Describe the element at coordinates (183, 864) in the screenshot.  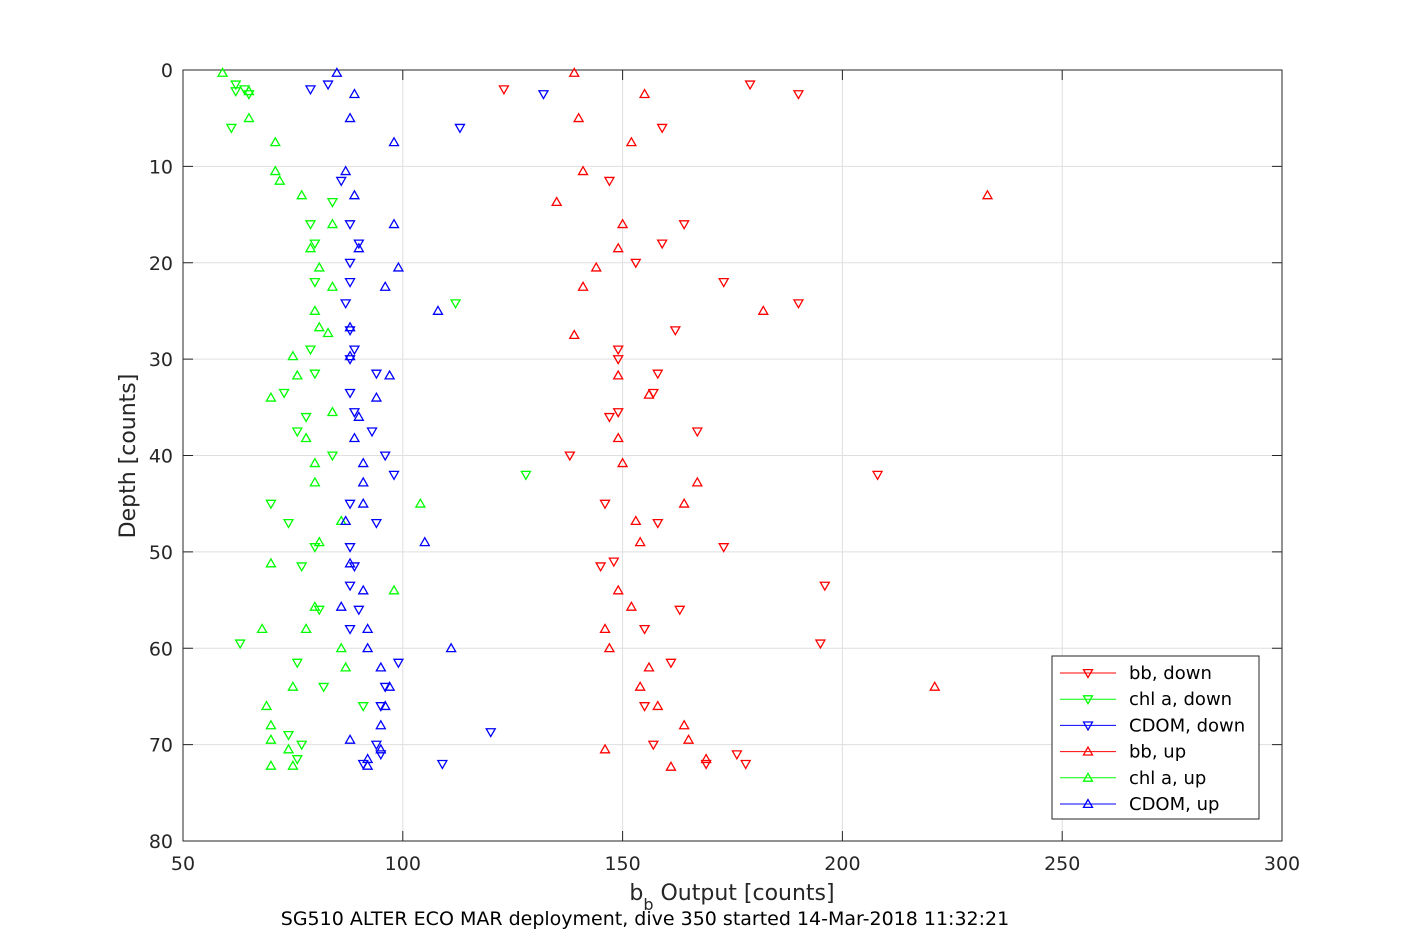
I see `x-tick-label: 50` at that location.